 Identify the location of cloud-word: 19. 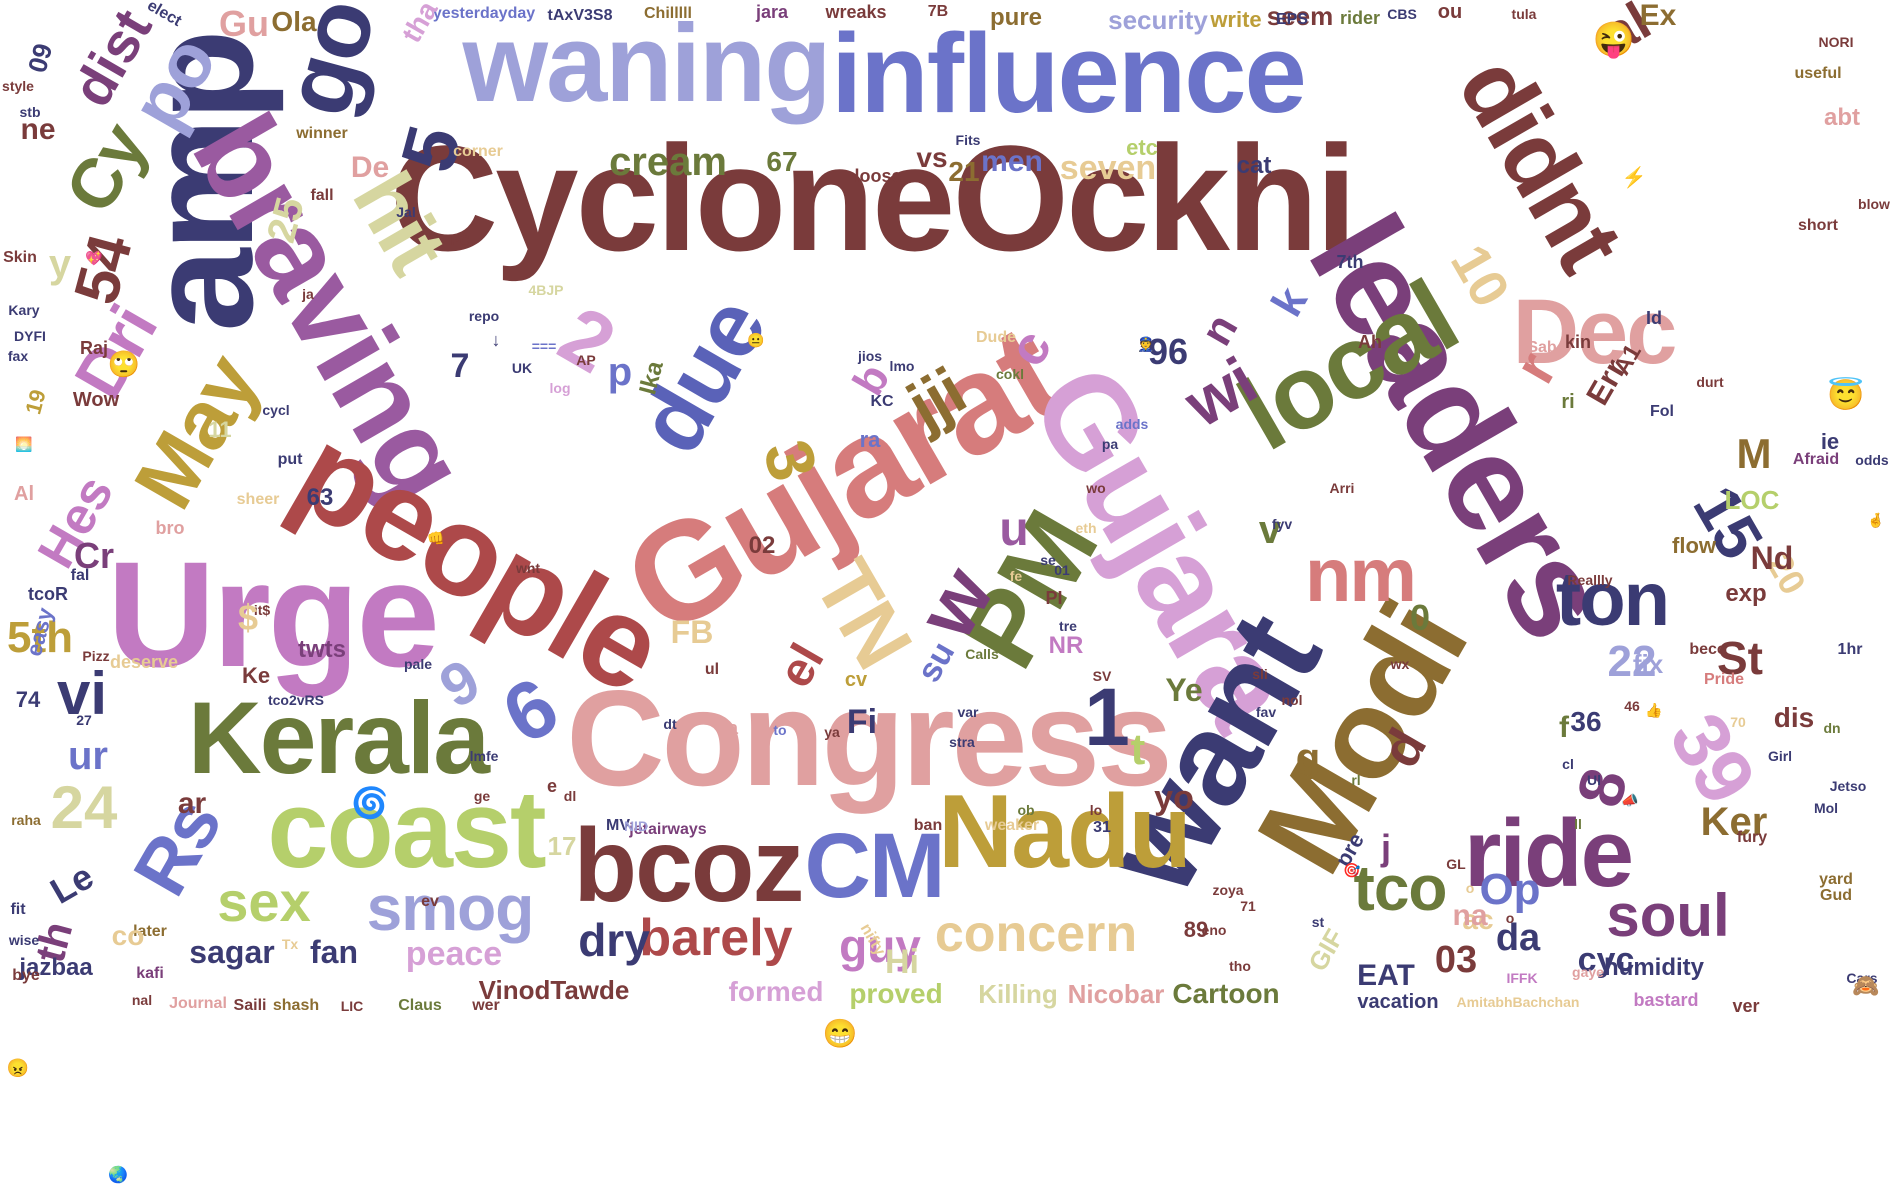
(35, 401).